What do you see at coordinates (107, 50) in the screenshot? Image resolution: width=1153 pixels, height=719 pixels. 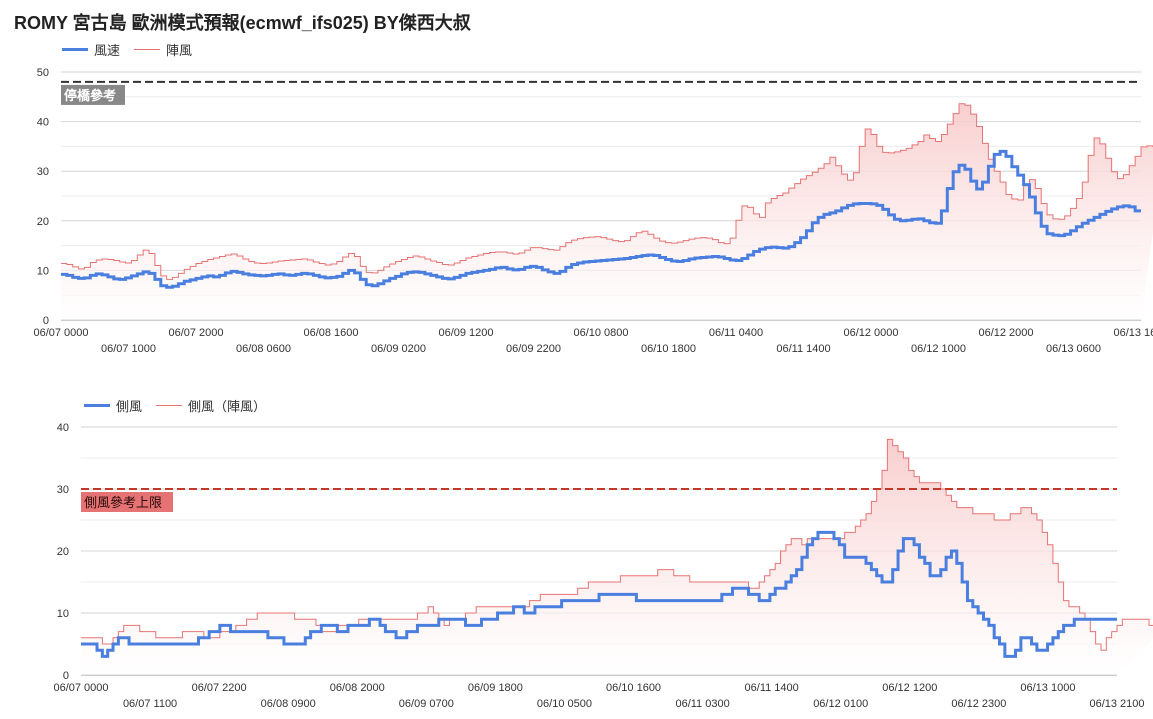 I see `legend-label-wind: 風速` at bounding box center [107, 50].